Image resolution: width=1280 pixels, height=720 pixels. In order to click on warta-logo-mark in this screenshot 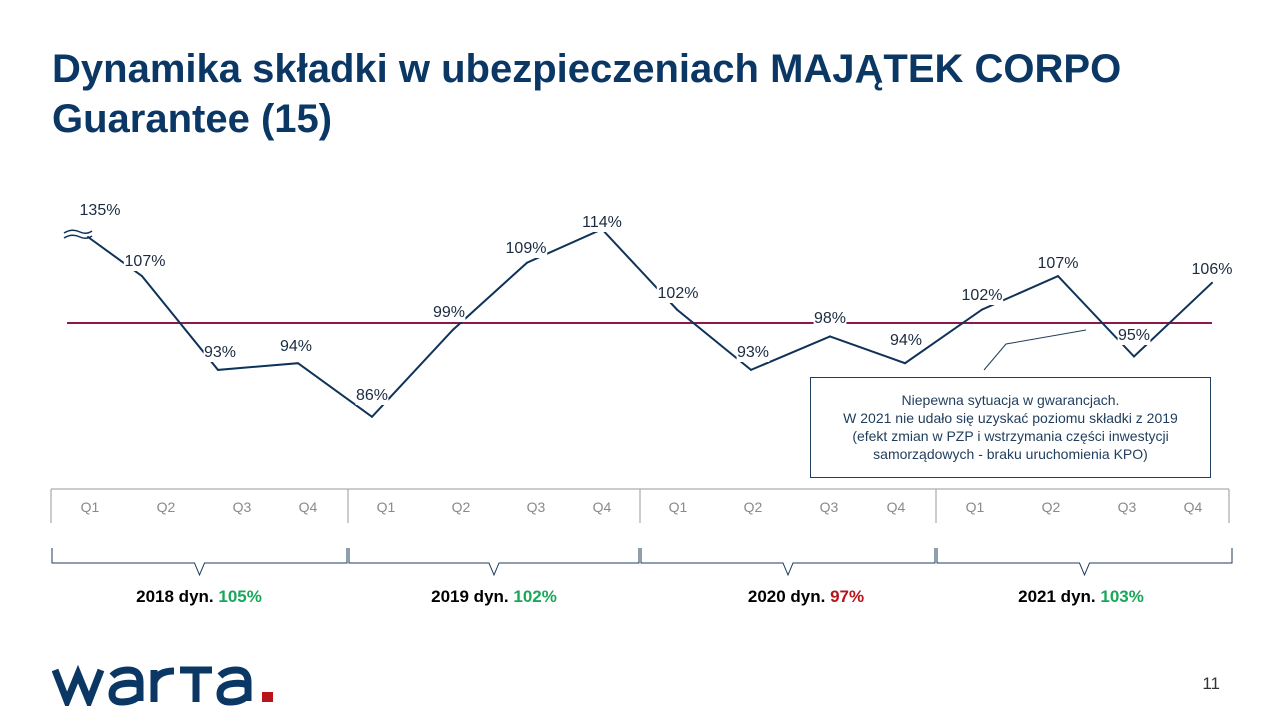, I will do `click(162, 687)`.